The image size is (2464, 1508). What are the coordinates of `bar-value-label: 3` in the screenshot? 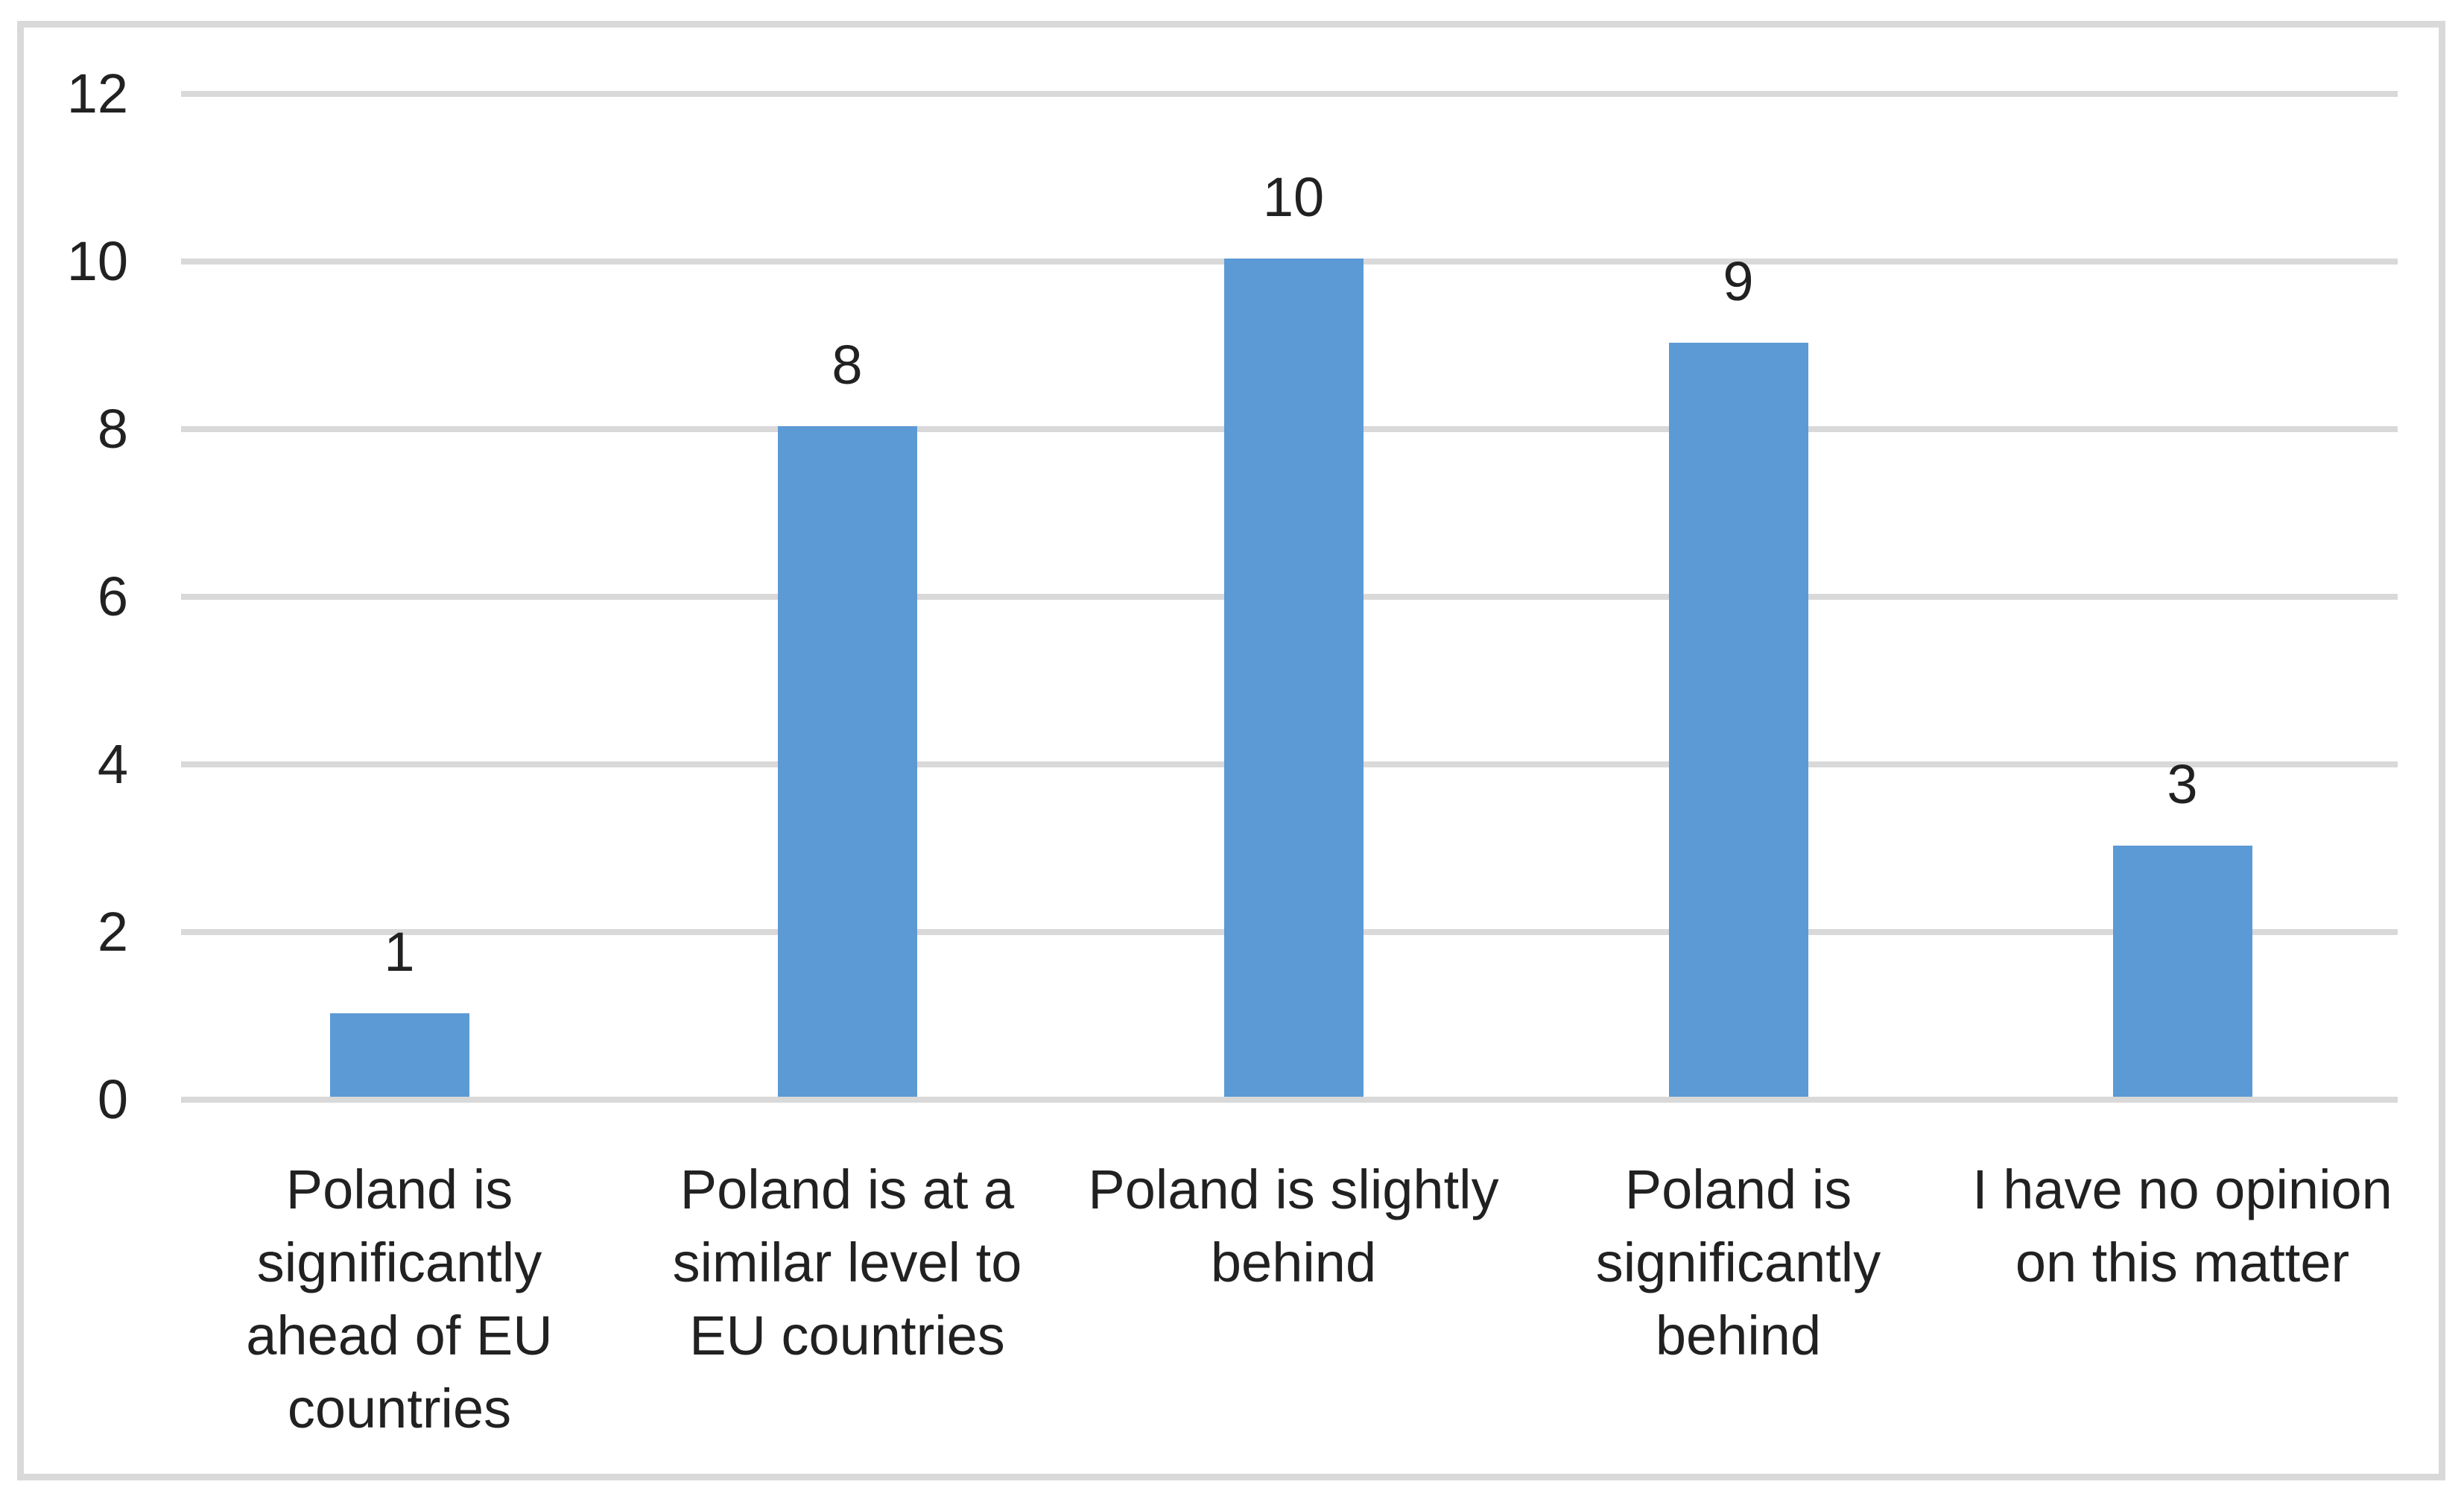 It's located at (2182, 784).